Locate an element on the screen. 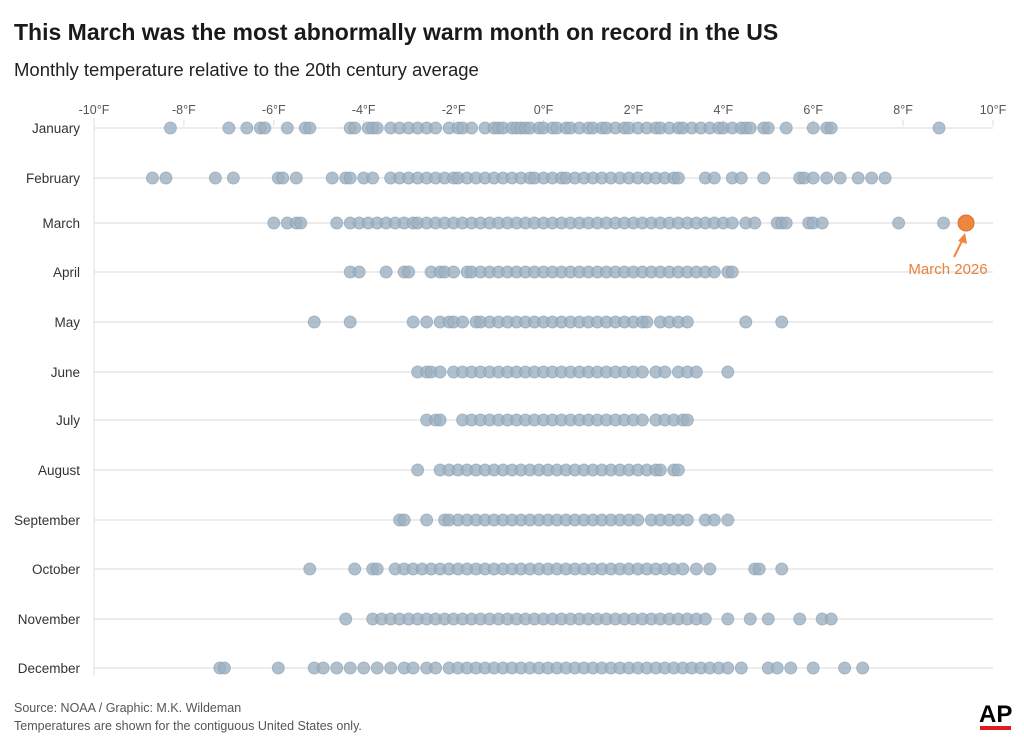 This screenshot has width=1024, height=750. month-label: June is located at coordinates (65, 372).